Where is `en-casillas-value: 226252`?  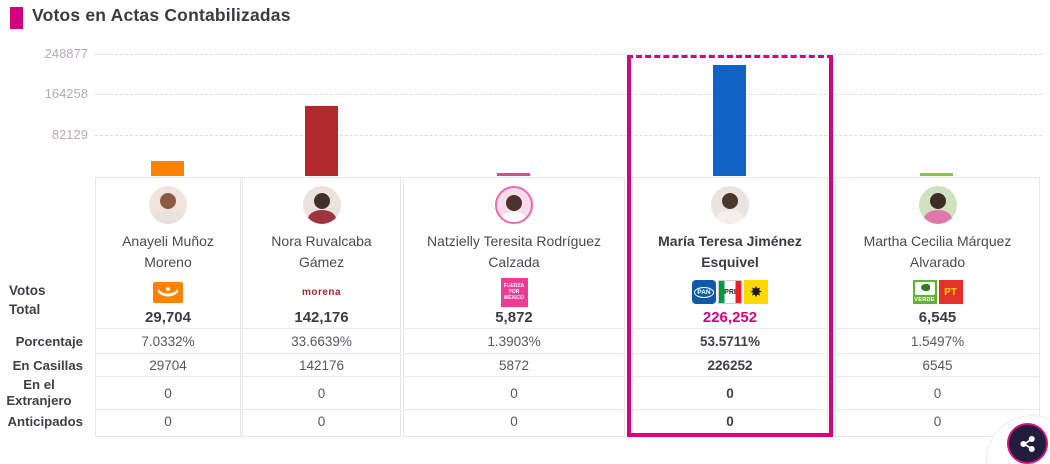 en-casillas-value: 226252 is located at coordinates (730, 364).